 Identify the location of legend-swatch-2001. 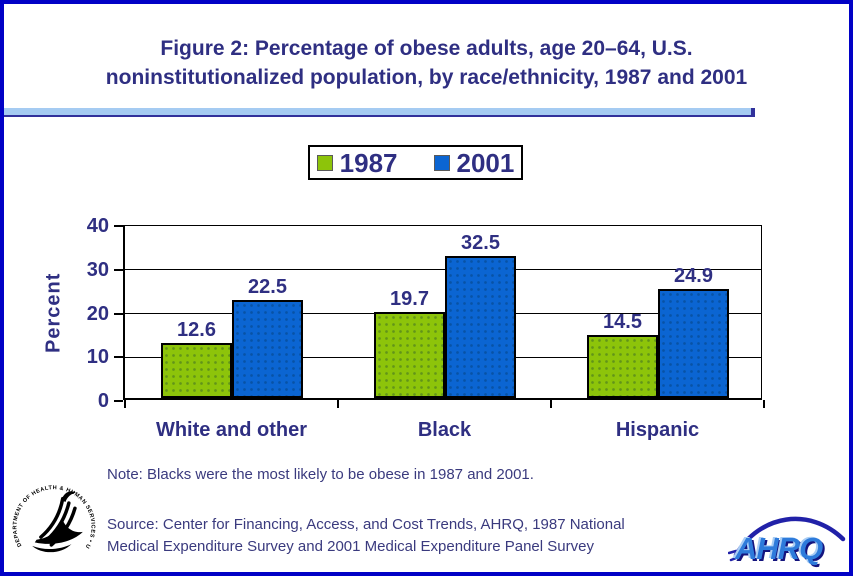
(441, 162).